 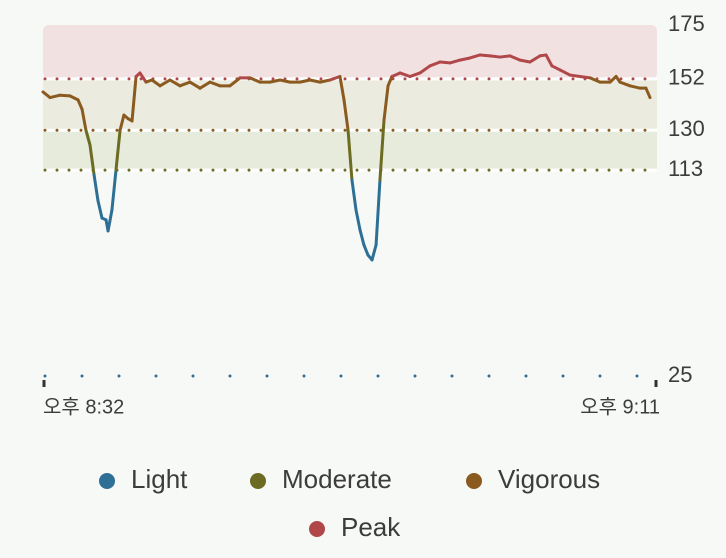 I want to click on x-tick-label: 오후 9:11, so click(x=620, y=406).